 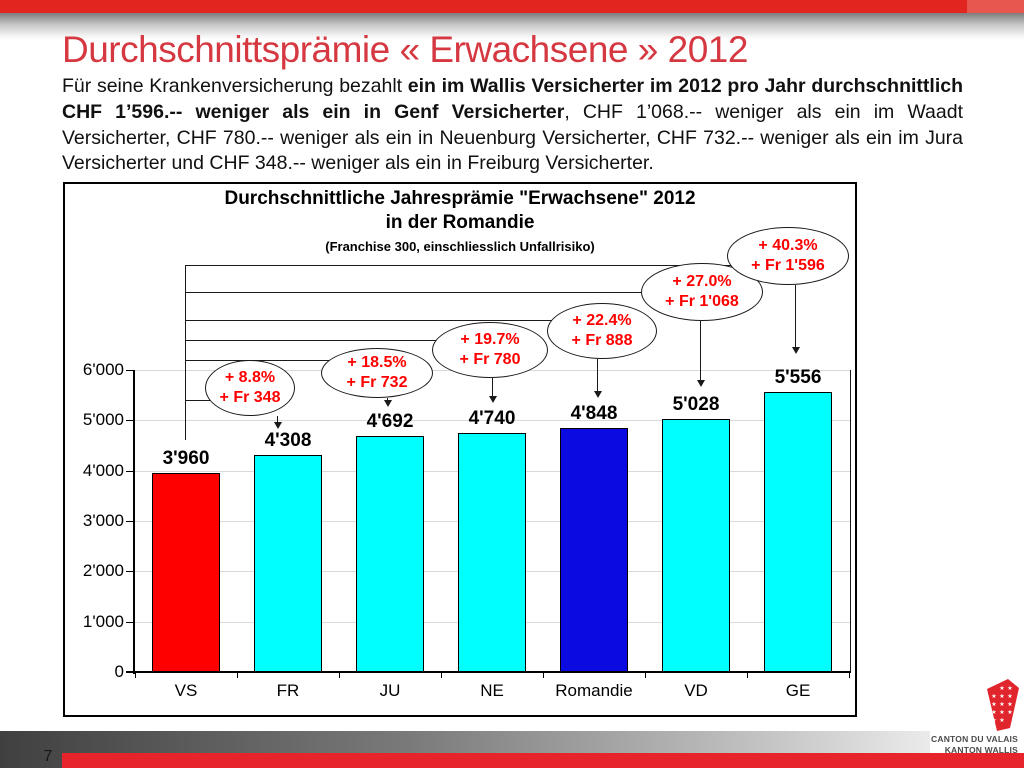 What do you see at coordinates (377, 382) in the screenshot?
I see `callout-amount: + Fr 732` at bounding box center [377, 382].